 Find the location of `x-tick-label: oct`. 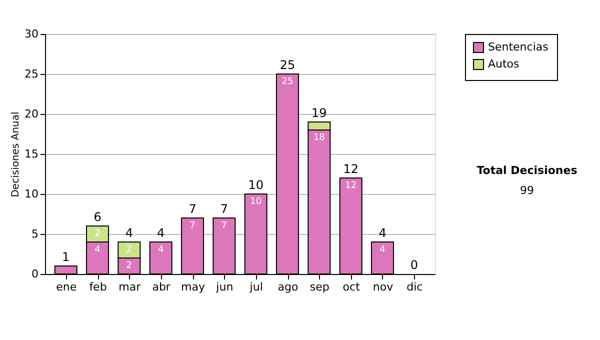

x-tick-label: oct is located at coordinates (351, 287).